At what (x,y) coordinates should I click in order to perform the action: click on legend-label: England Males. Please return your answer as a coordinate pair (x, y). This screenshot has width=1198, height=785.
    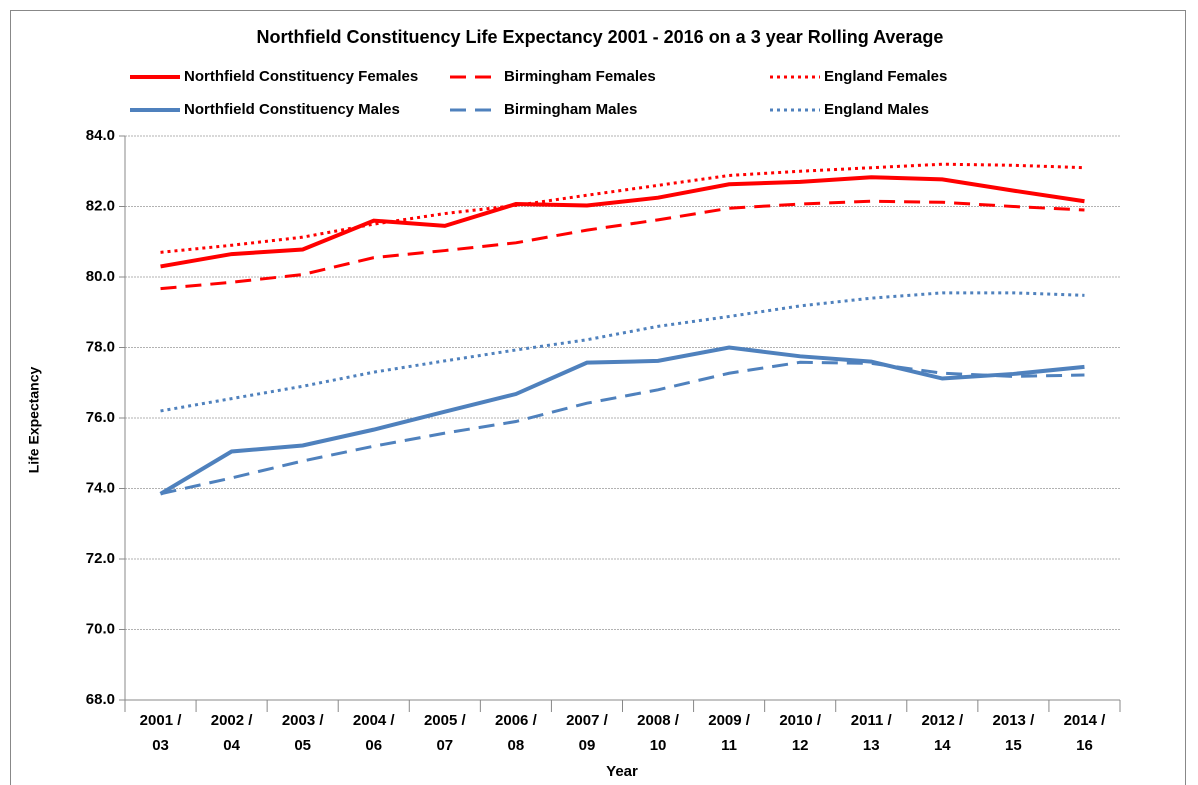
    Looking at the image, I should click on (876, 109).